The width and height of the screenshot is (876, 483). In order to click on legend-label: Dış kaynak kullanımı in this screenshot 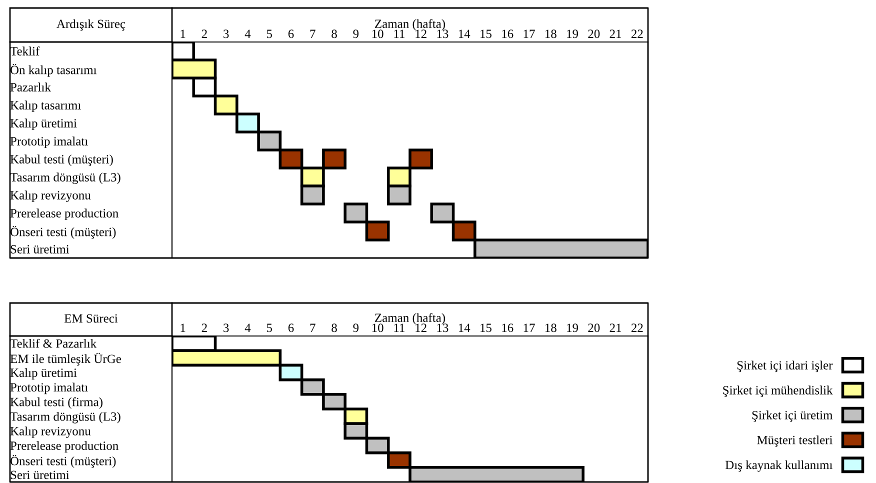, I will do `click(779, 466)`.